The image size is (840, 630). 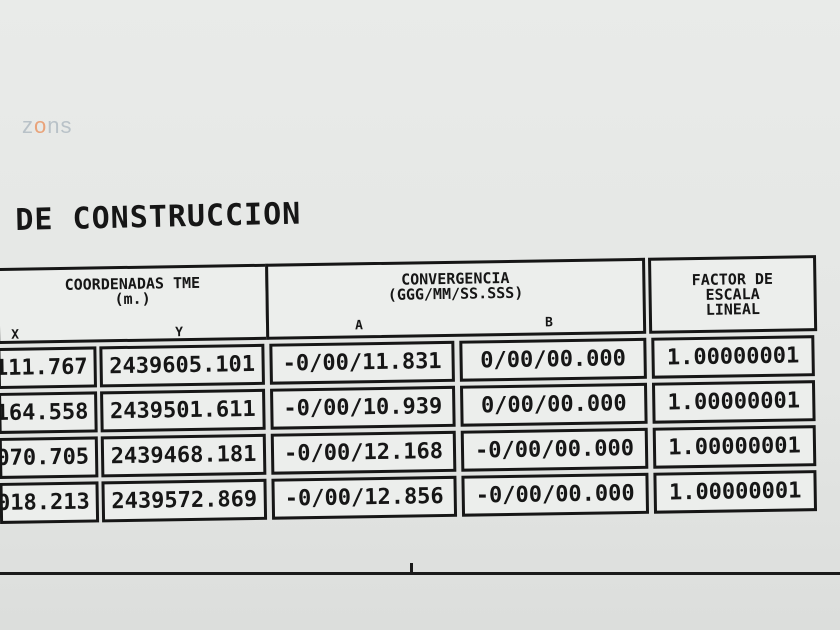 What do you see at coordinates (50, 502) in the screenshot?
I see `table-cell-x: 018.213` at bounding box center [50, 502].